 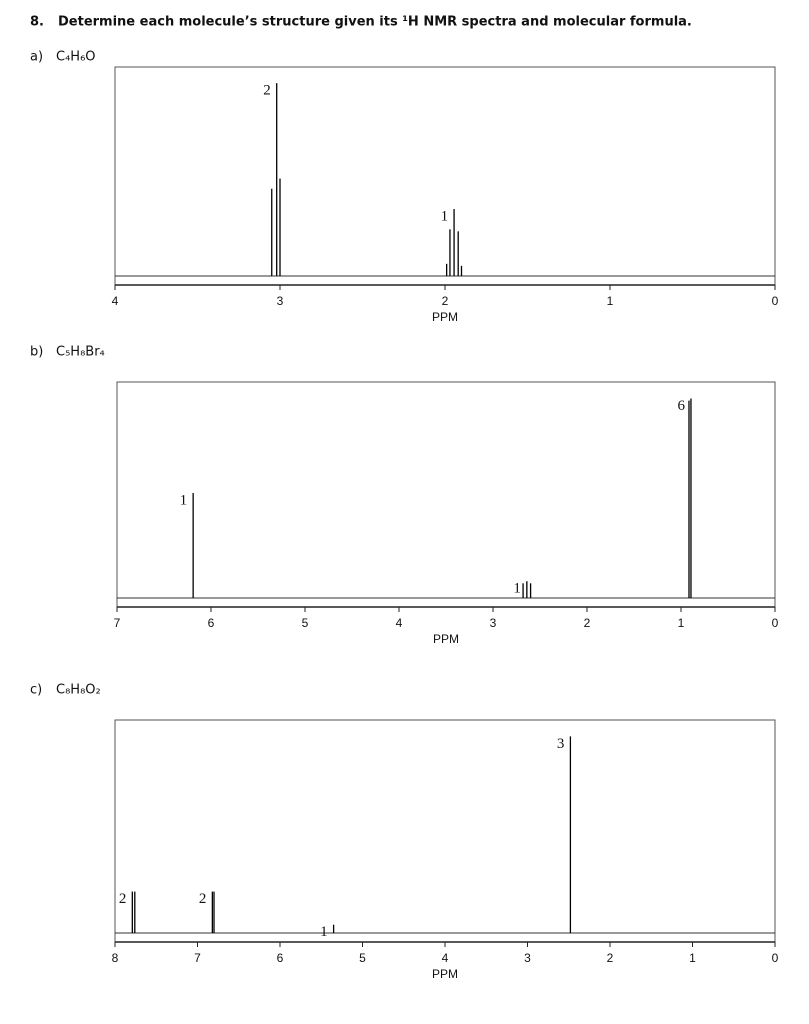 I want to click on formula: C₅H₈Br₄, so click(x=80, y=352).